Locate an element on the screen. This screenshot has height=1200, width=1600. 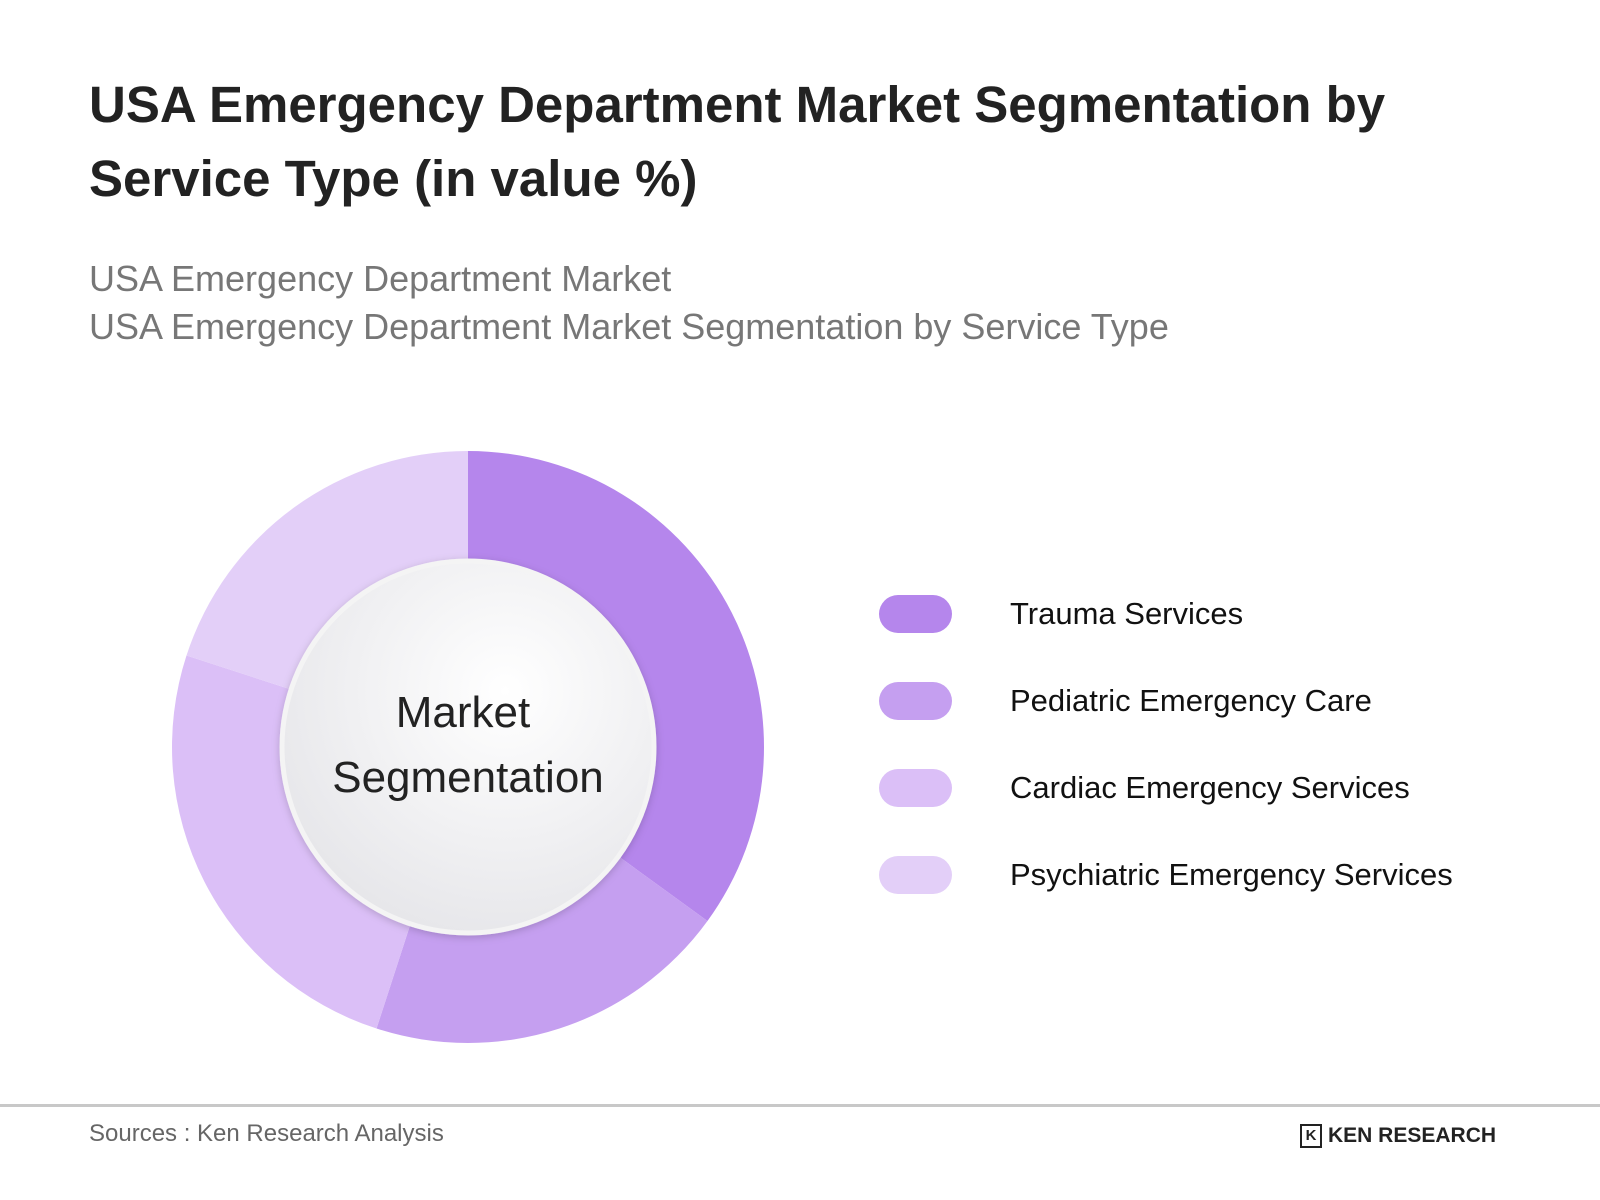
slice-psychiatric-emergency-services is located at coordinates (327, 575).